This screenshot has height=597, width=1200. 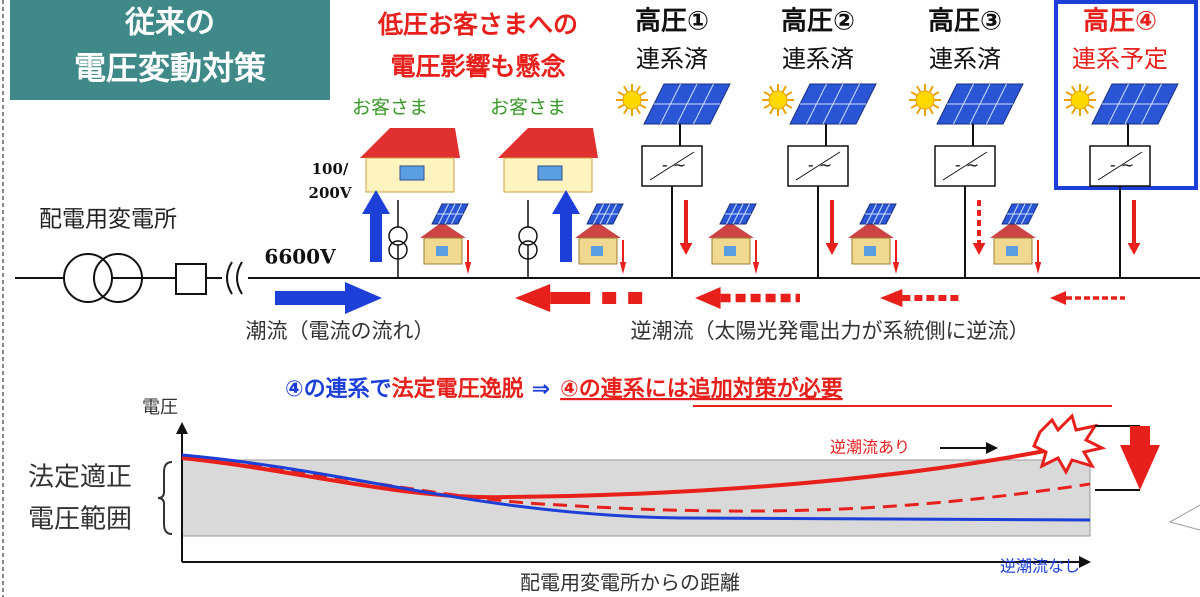 What do you see at coordinates (330, 193) in the screenshot?
I see `low-voltage: 200V` at bounding box center [330, 193].